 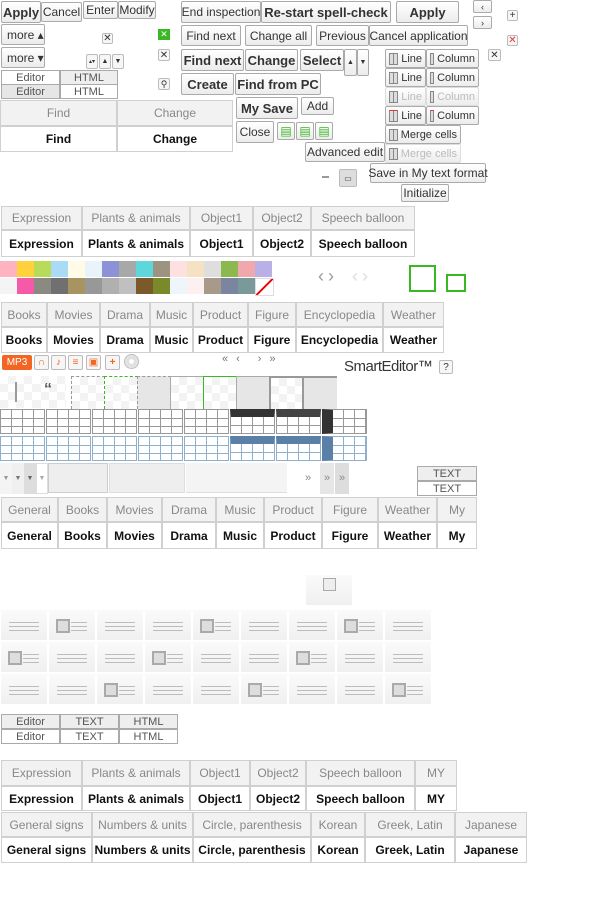 What do you see at coordinates (164, 84) in the screenshot?
I see `search-icon: ⚲` at bounding box center [164, 84].